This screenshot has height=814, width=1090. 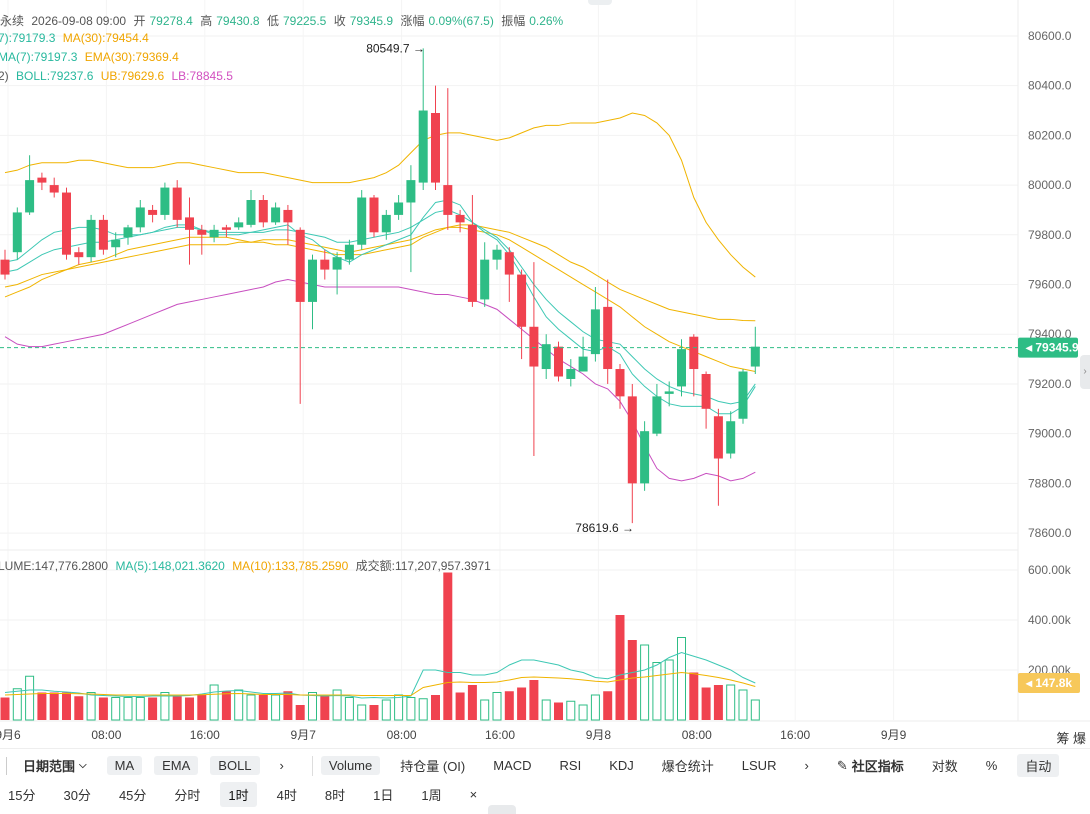 What do you see at coordinates (894, 735) in the screenshot?
I see `time-tick-label: 9月9` at bounding box center [894, 735].